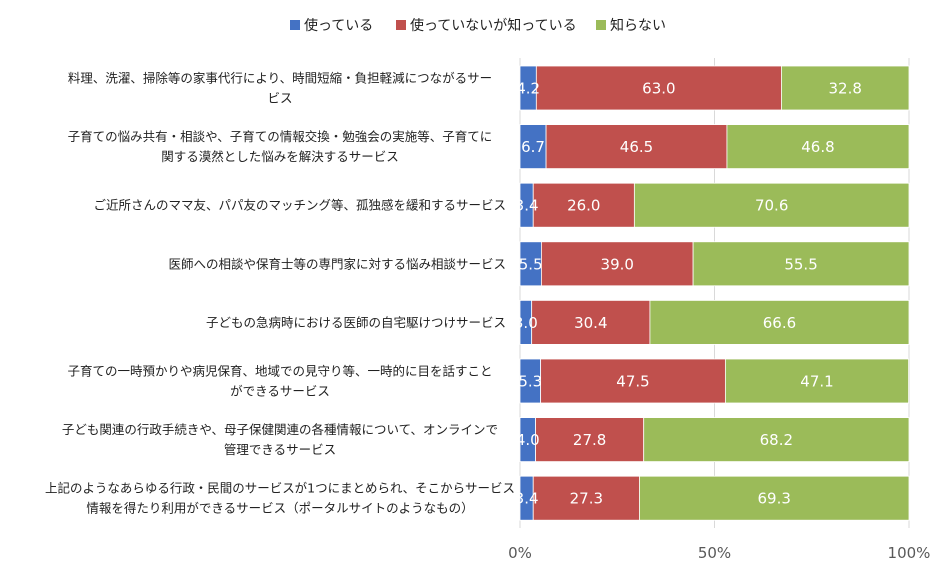  I want to click on x-tick-label-1: 50%, so click(714, 553).